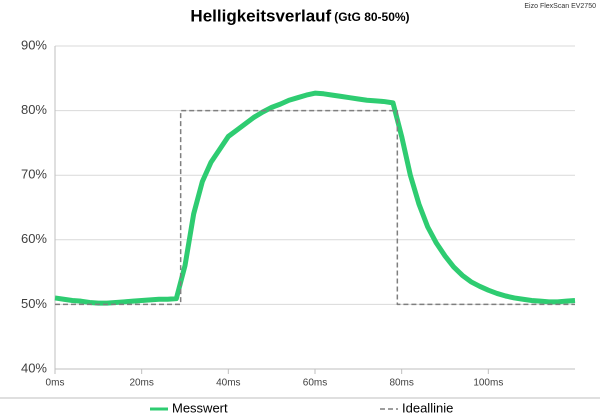 The image size is (600, 420). I want to click on source-label: Eizo FlexScan EV2750, so click(560, 6).